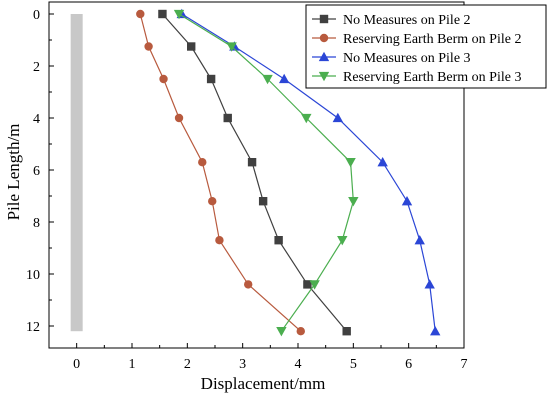 The width and height of the screenshot is (550, 402). I want to click on legend-entry: Reserving Earth Berm on Pile 3, so click(416, 77).